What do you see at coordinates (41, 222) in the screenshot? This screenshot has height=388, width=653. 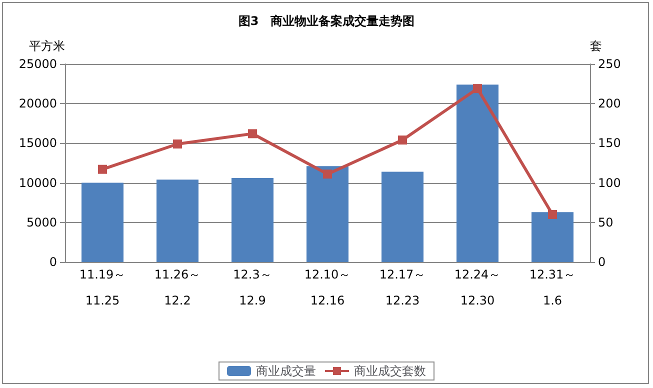 I see `y-tick-label: 5000` at bounding box center [41, 222].